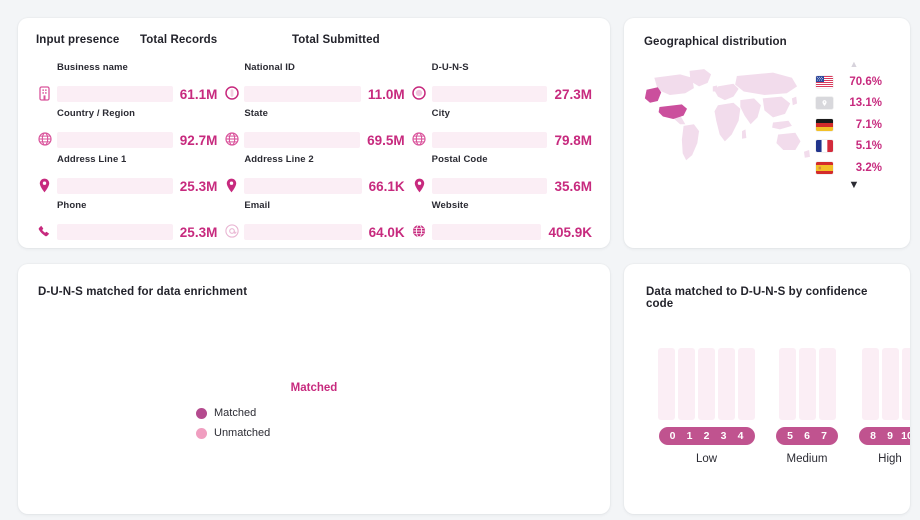  What do you see at coordinates (790, 436) in the screenshot?
I see `confidence-code: 5` at bounding box center [790, 436].